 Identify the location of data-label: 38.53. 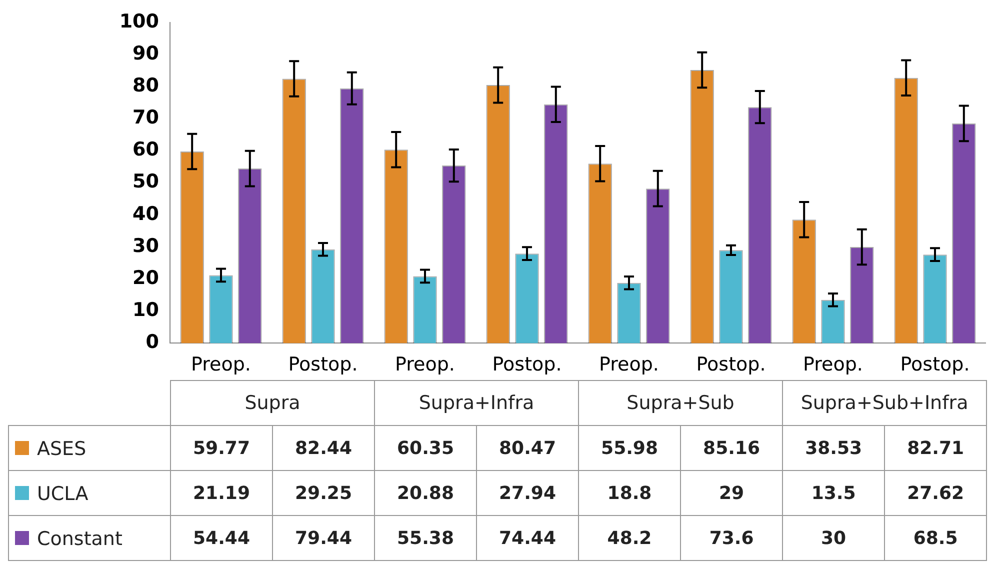
(833, 448).